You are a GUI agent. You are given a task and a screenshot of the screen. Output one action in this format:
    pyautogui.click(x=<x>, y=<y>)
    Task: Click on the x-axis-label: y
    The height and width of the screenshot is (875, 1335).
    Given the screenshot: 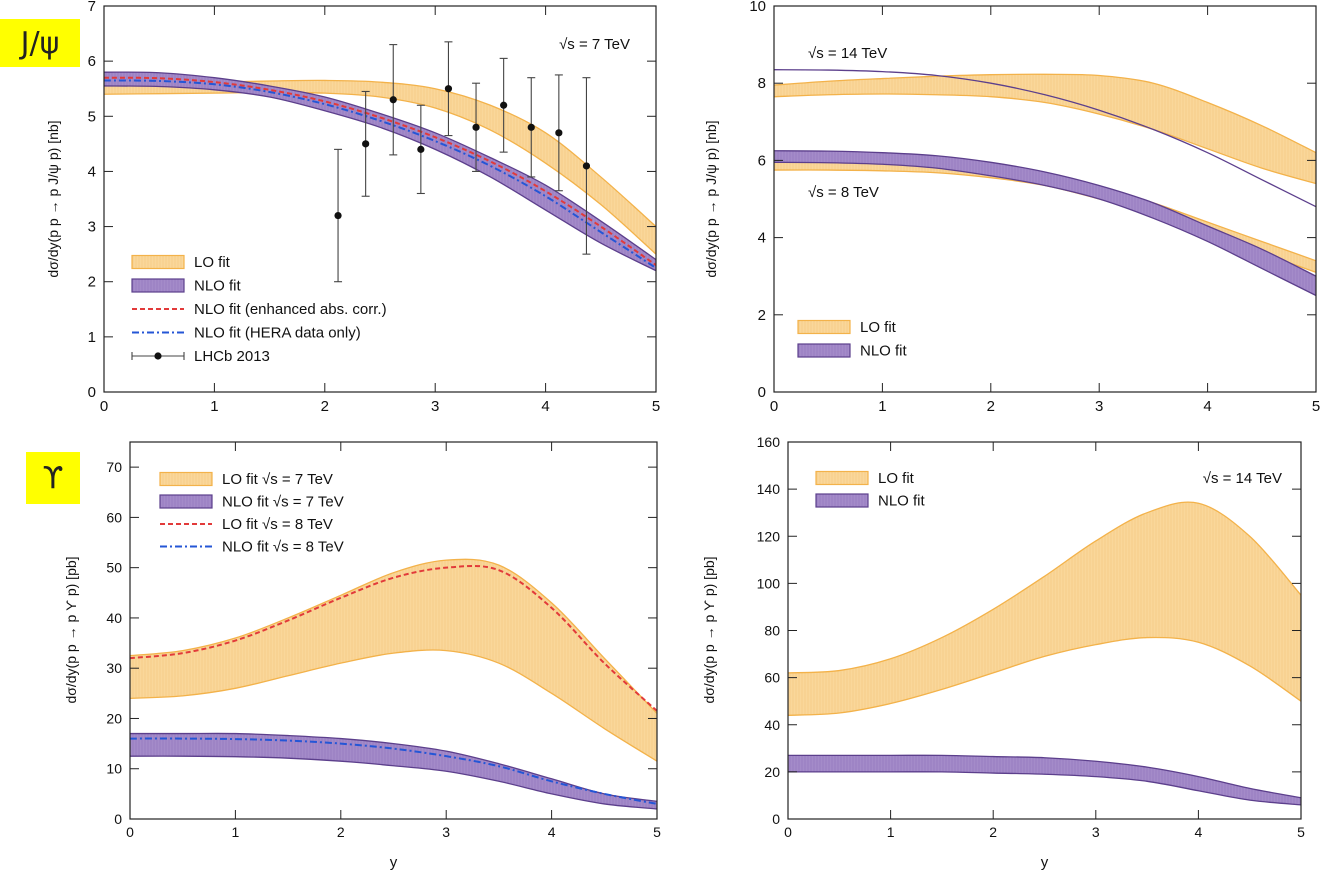 What is the action you would take?
    pyautogui.click(x=1045, y=862)
    